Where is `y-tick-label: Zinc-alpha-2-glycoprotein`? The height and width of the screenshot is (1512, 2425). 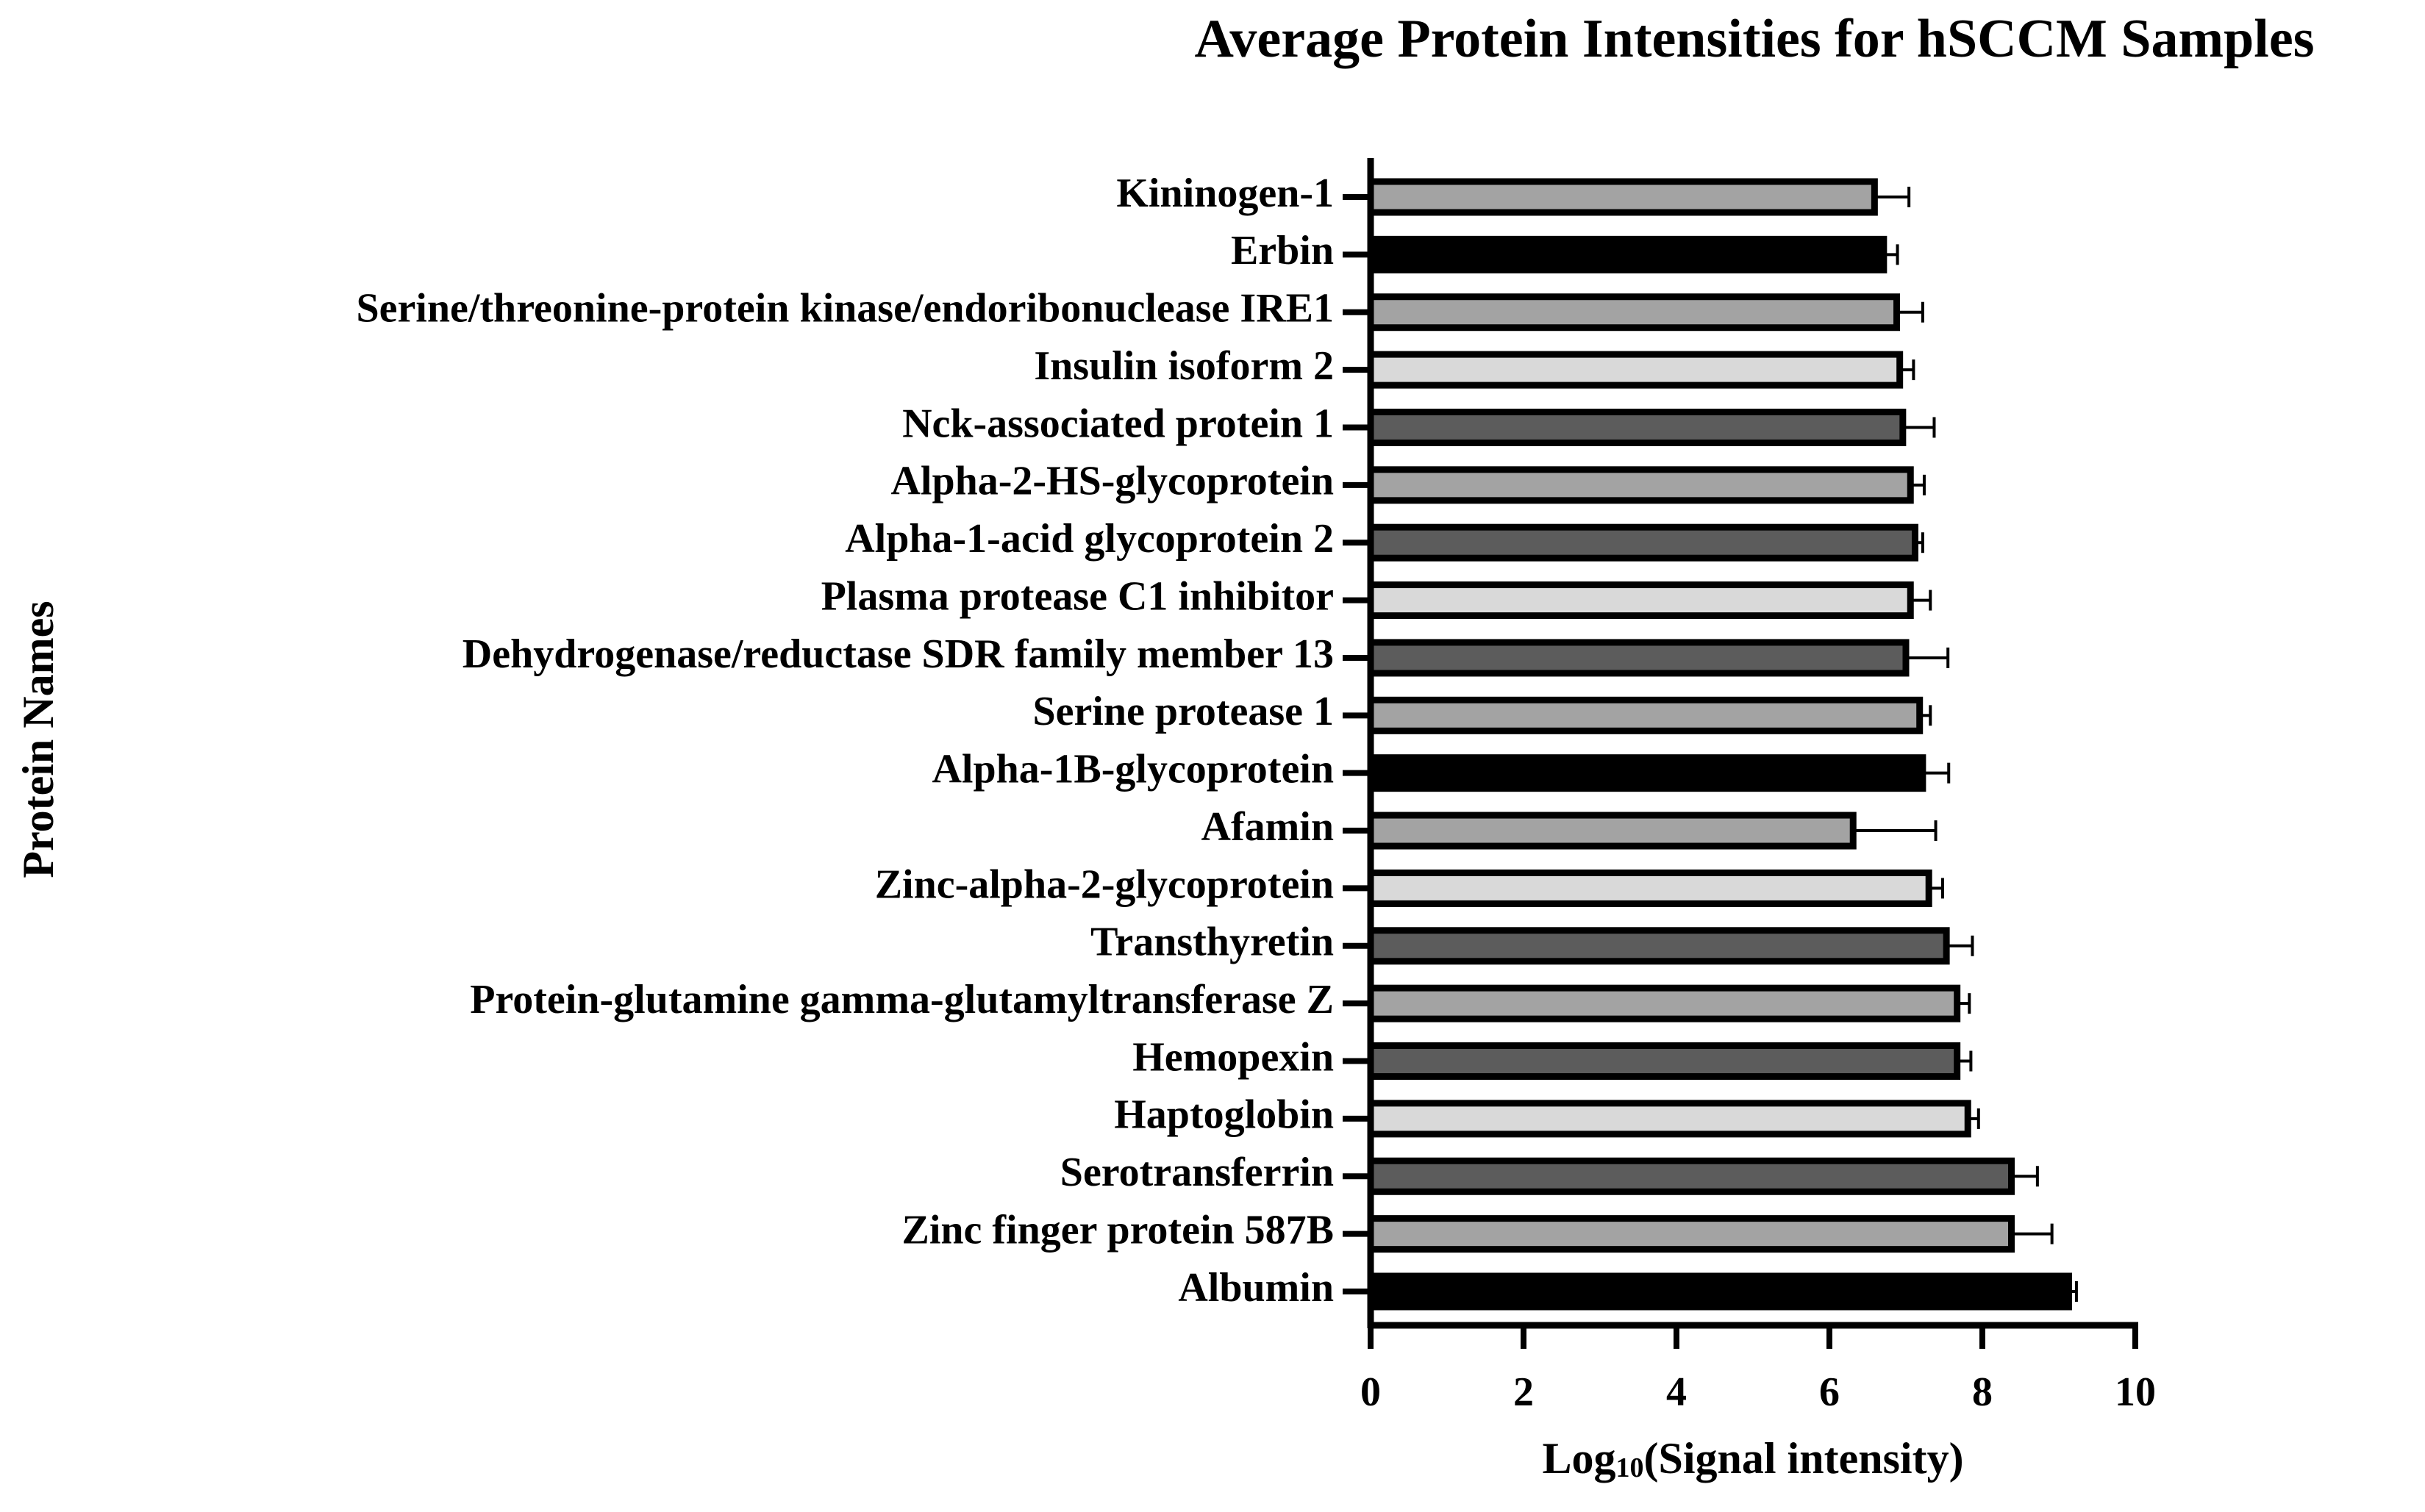 y-tick-label: Zinc-alpha-2-glycoprotein is located at coordinates (1105, 884).